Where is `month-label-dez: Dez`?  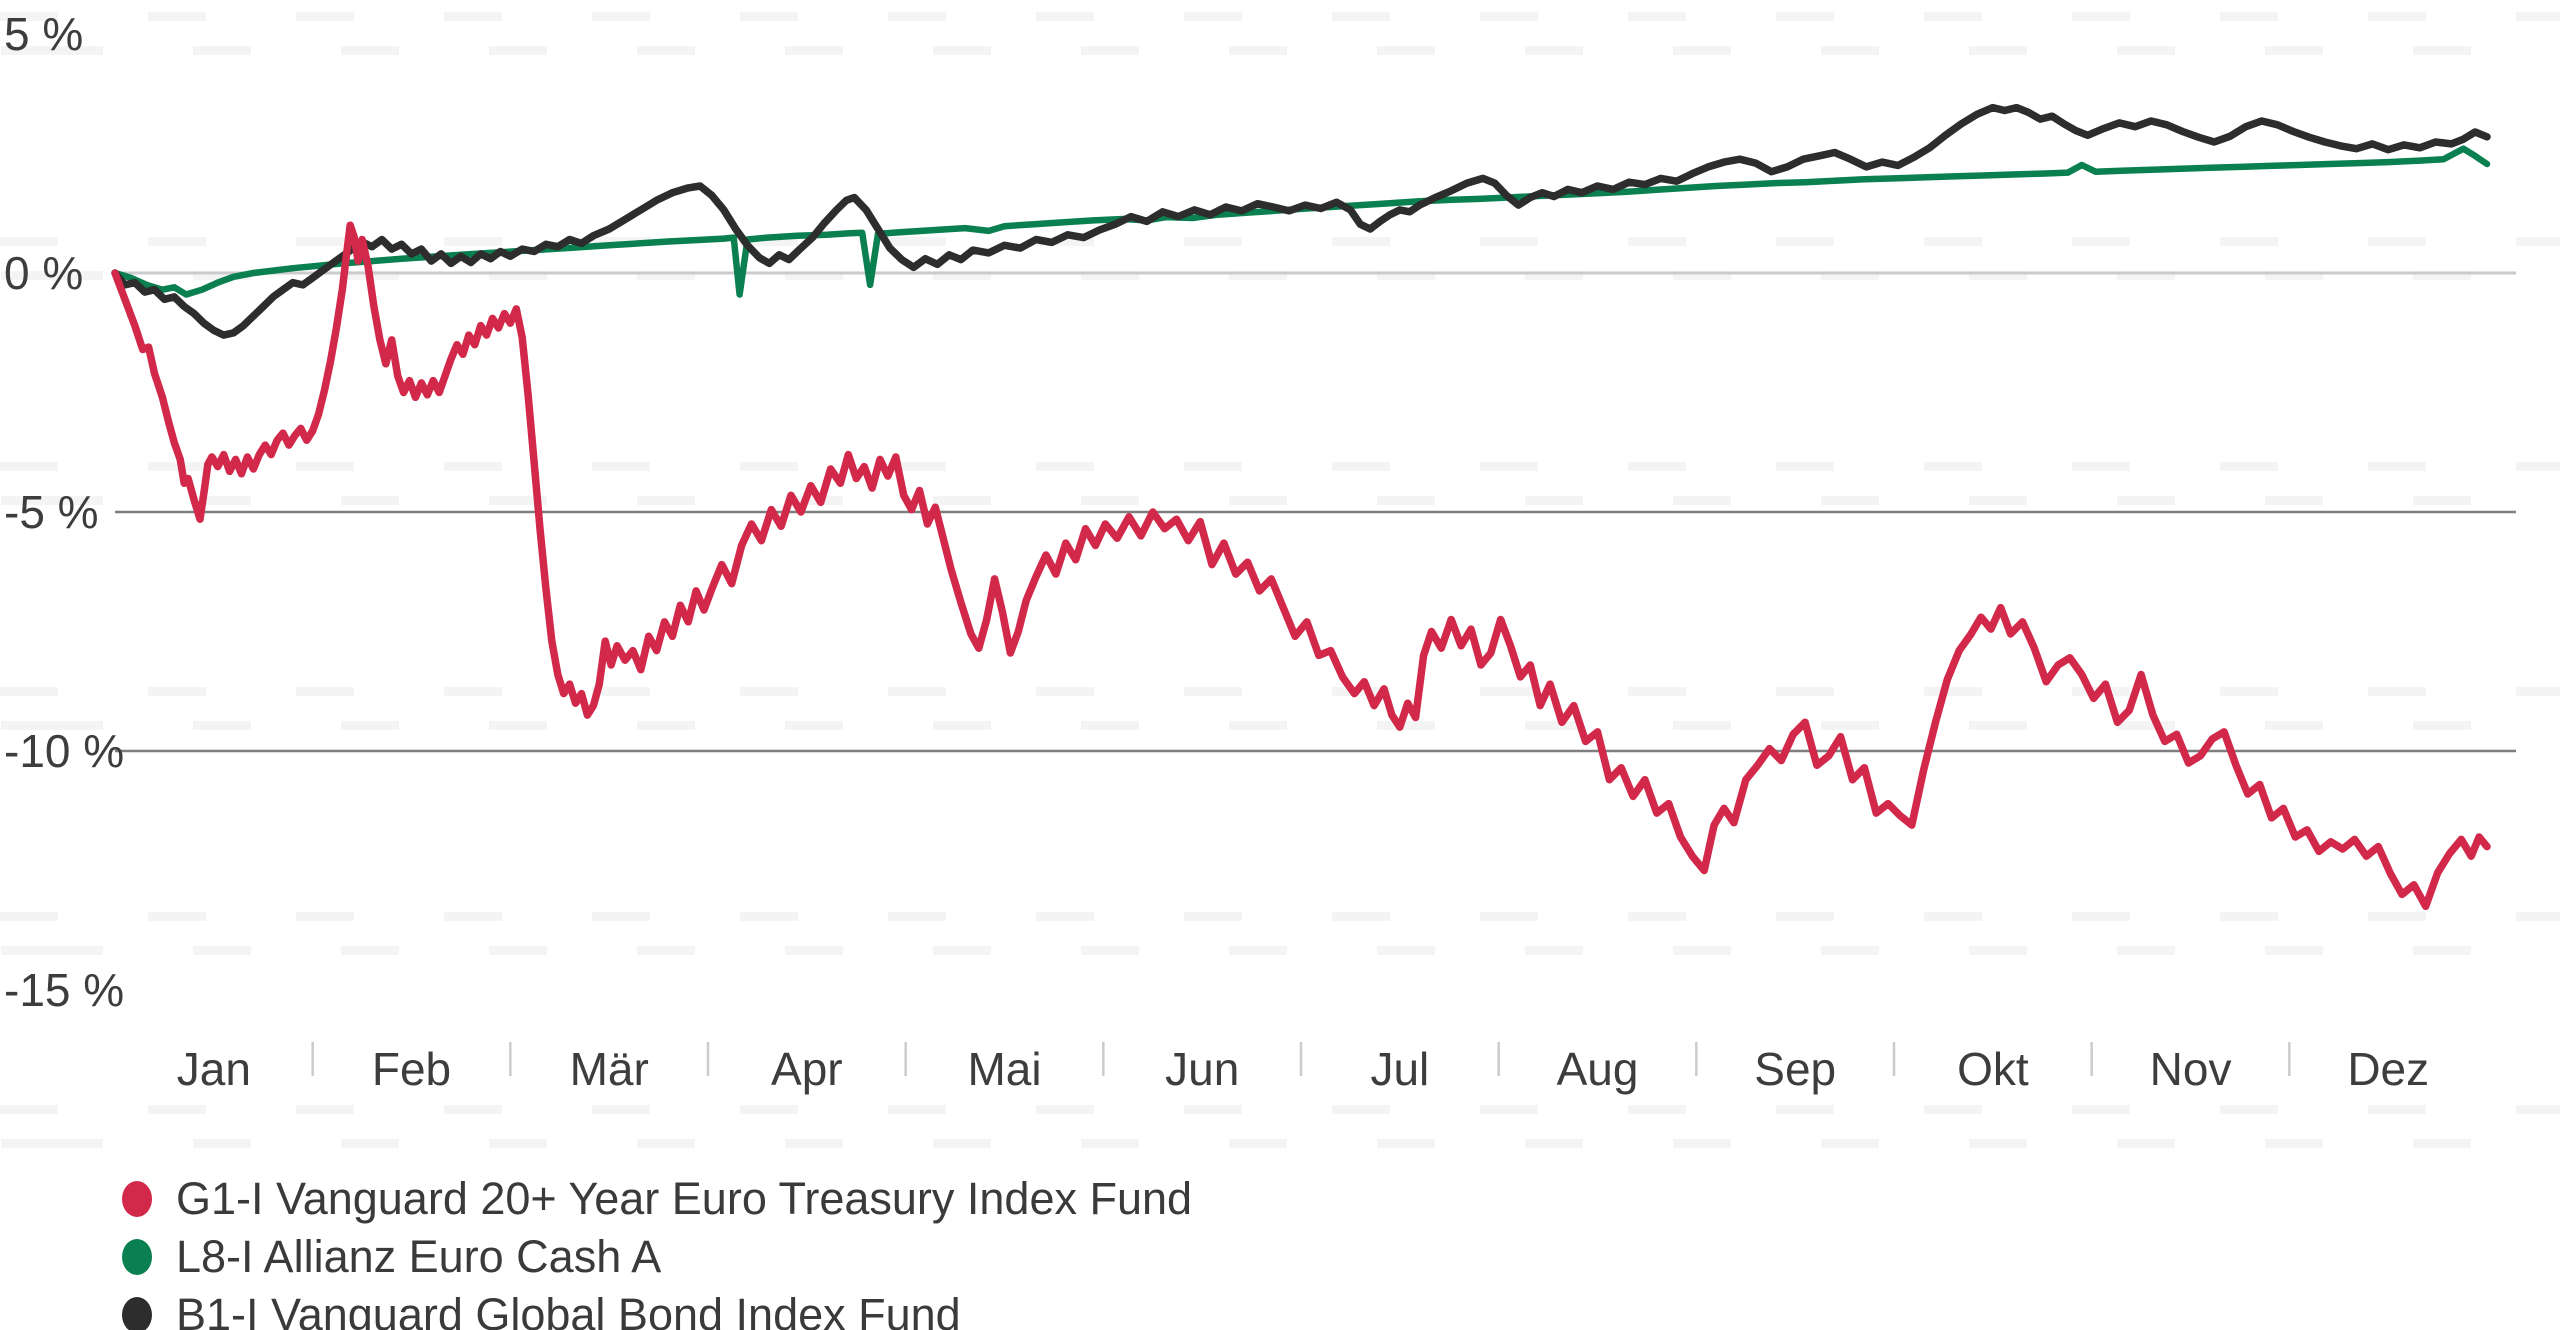
month-label-dez: Dez is located at coordinates (2388, 1069).